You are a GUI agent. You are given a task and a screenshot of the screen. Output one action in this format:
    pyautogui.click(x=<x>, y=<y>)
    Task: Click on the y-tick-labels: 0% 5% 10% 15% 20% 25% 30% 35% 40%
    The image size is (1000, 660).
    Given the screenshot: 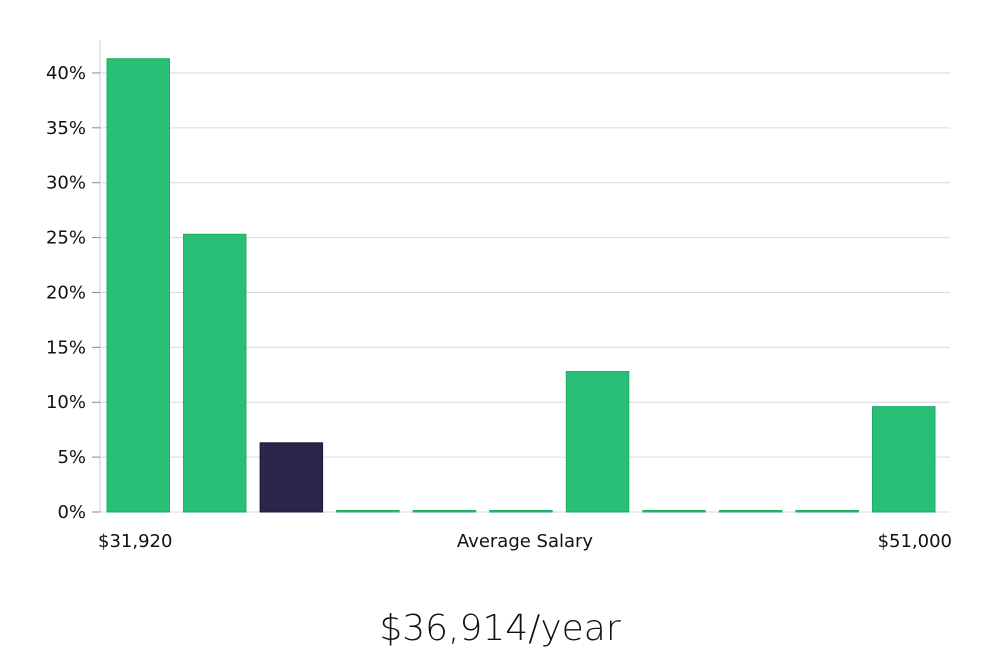 What is the action you would take?
    pyautogui.click(x=66, y=293)
    